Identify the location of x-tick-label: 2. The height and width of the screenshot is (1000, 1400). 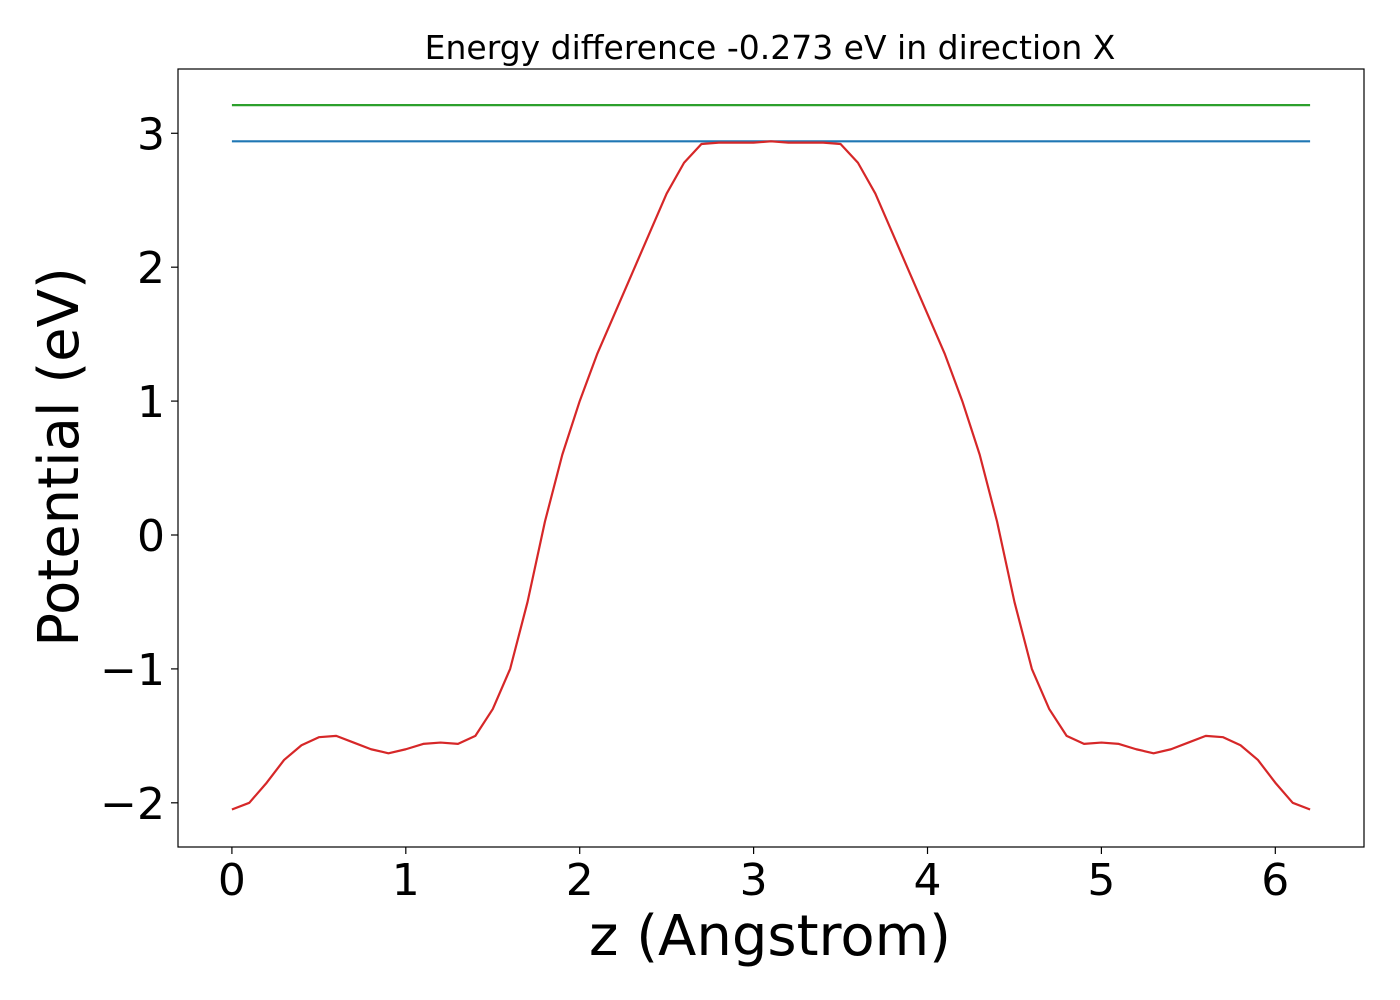
(580, 880).